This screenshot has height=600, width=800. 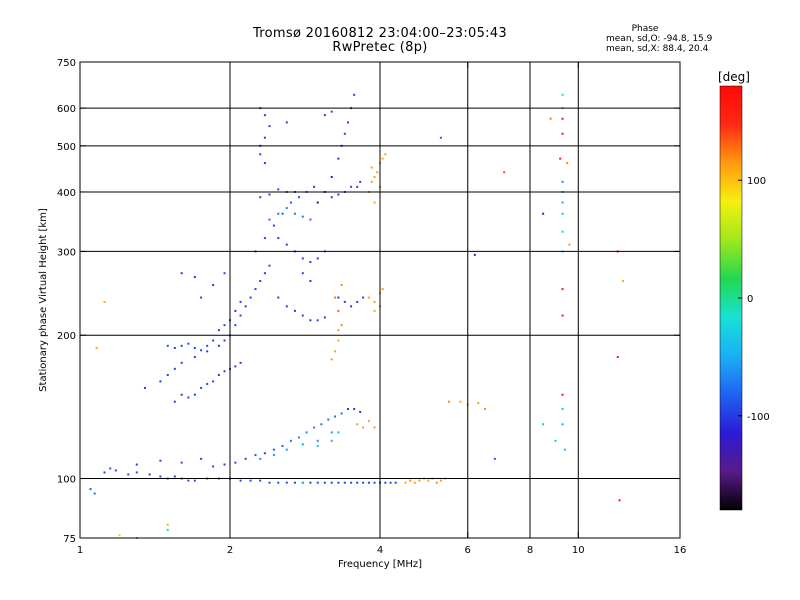 I want to click on phase-stats-x: mean, sd,X: 88.4, 20.4, so click(x=657, y=49).